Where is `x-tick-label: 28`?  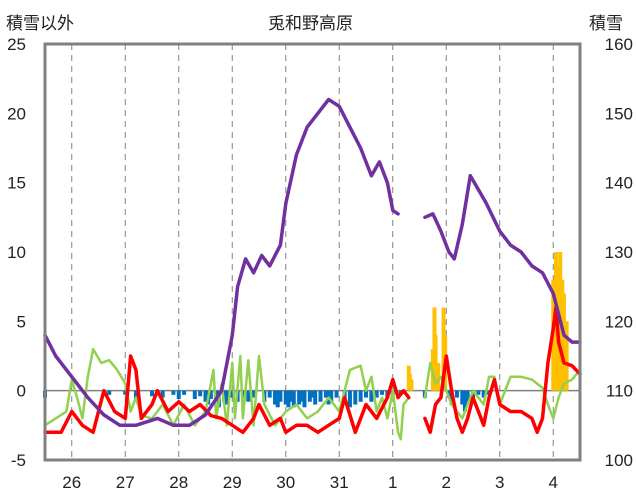
x-tick-label: 28 is located at coordinates (178, 482).